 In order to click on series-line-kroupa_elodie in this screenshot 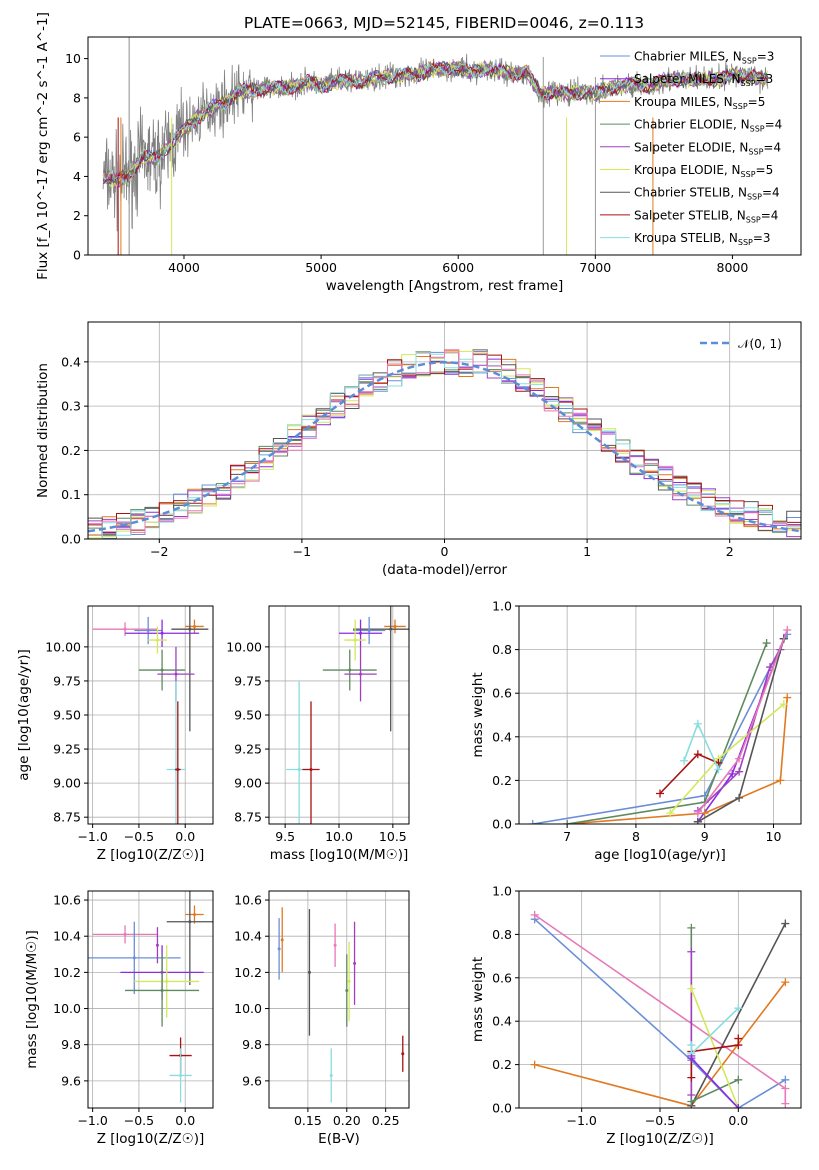, I will do `click(727, 758)`.